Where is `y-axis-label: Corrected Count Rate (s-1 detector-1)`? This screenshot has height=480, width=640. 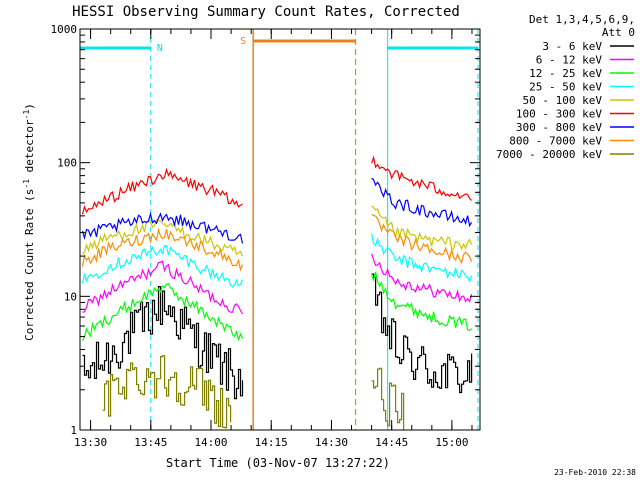
y-axis-label: Corrected Count Rate (s-1 detector-1) is located at coordinates (29, 222).